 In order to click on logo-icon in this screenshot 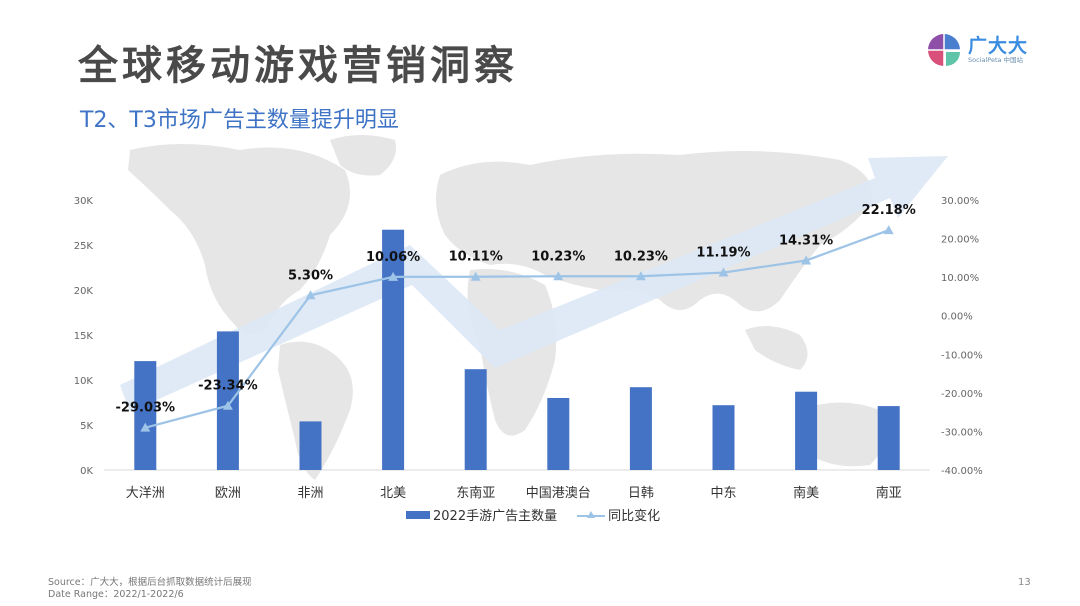, I will do `click(944, 50)`.